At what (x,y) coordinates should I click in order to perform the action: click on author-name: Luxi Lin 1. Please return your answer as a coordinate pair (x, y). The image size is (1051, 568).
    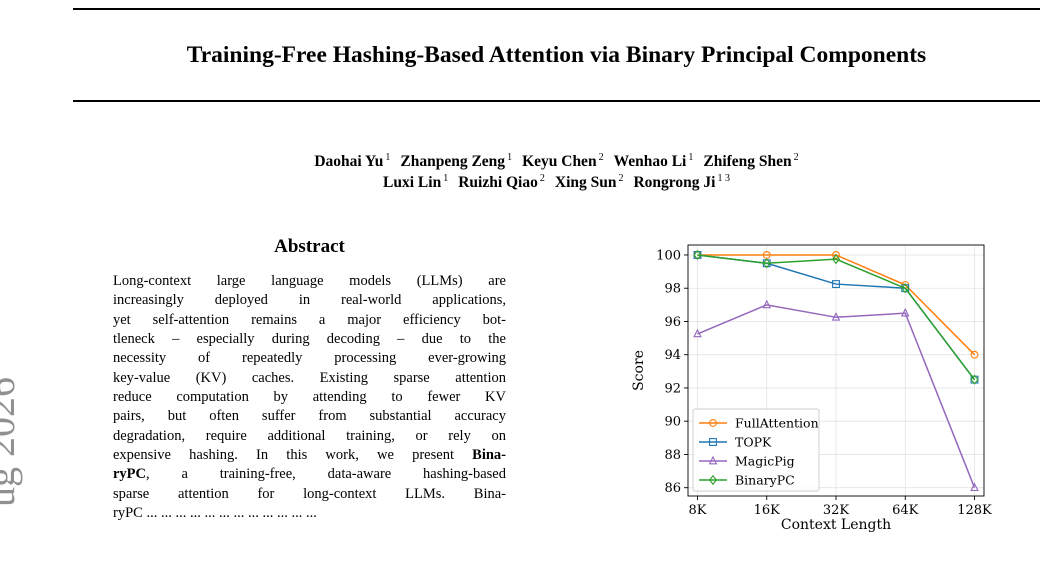
    Looking at the image, I should click on (416, 182).